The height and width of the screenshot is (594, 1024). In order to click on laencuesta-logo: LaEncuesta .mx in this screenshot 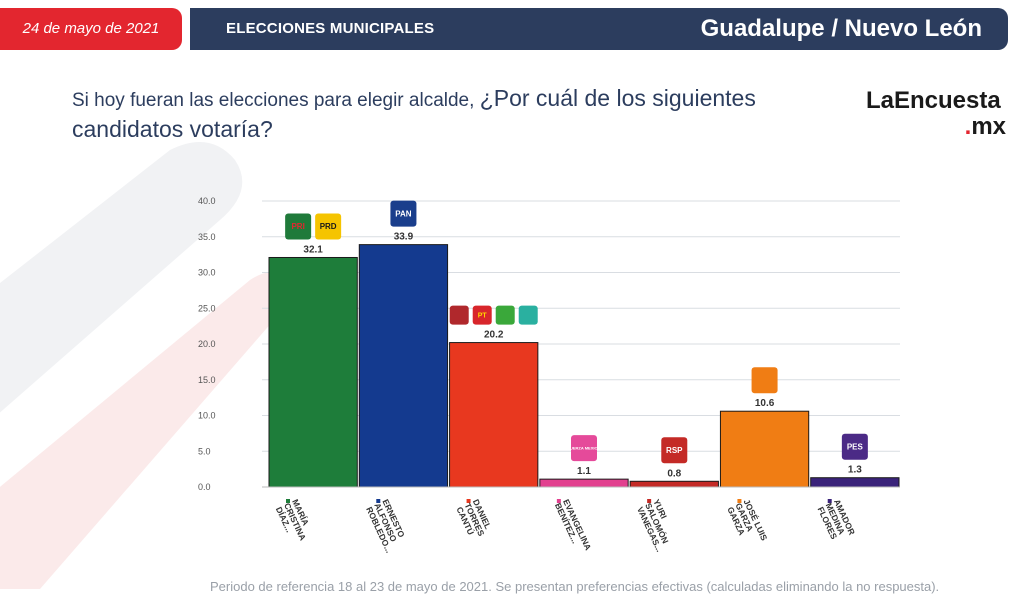, I will do `click(939, 114)`.